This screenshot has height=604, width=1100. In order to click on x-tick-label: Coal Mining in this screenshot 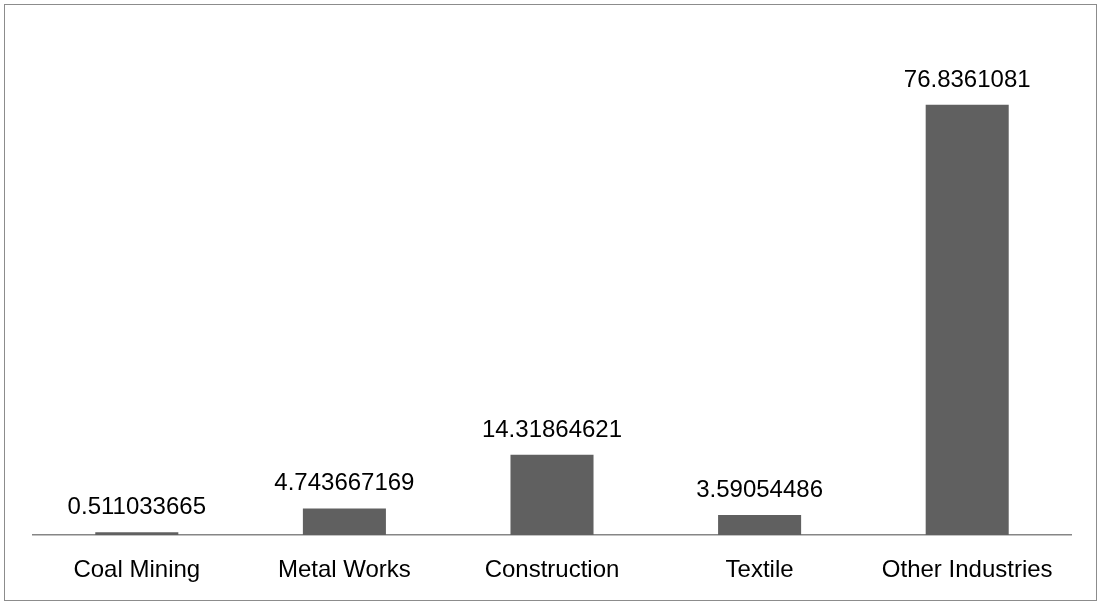, I will do `click(137, 569)`.